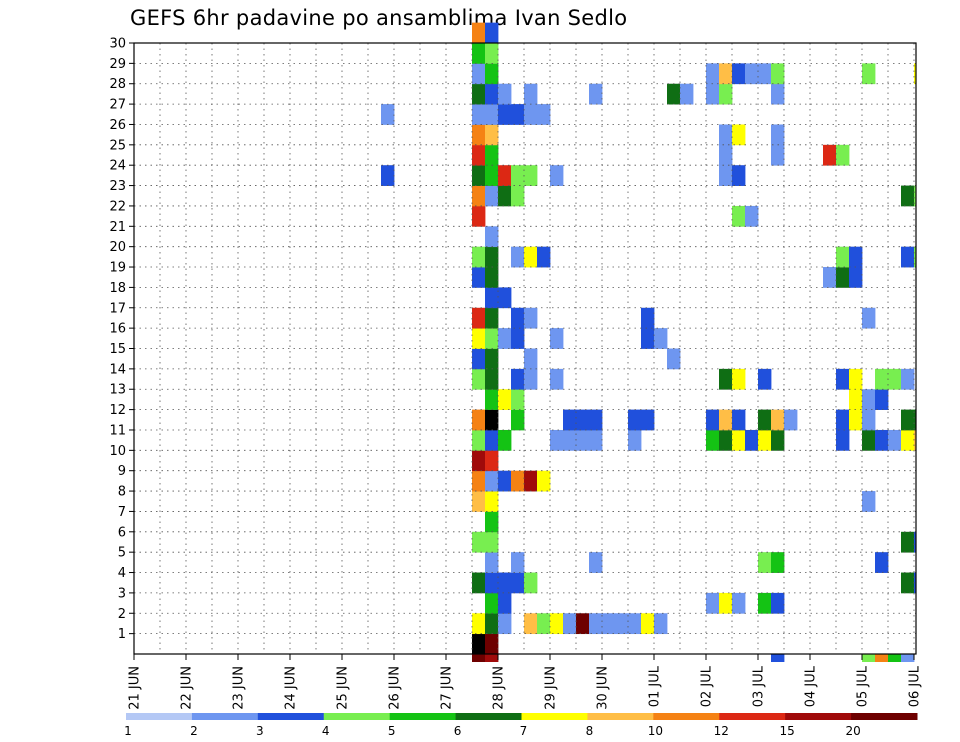 The image size is (960, 742). Describe the element at coordinates (117, 44) in the screenshot. I see `y-tick-label: 30` at that location.